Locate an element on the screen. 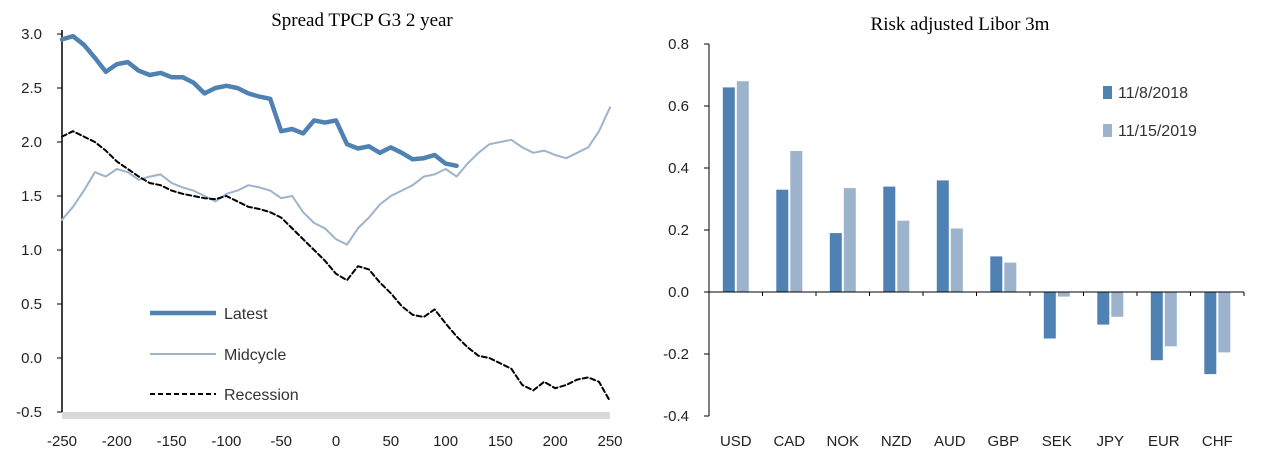 This screenshot has height=456, width=1286. legend-label-latest: Latest is located at coordinates (246, 314).